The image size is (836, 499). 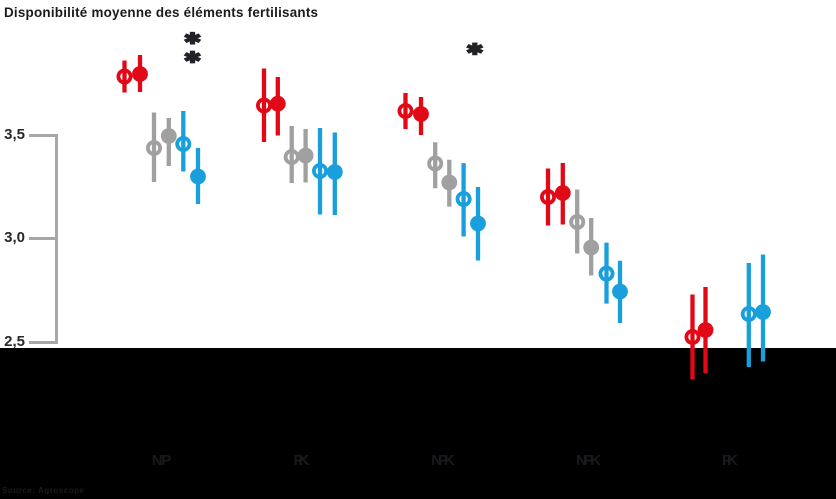 What do you see at coordinates (43, 490) in the screenshot?
I see `svg-text: Source: Agroscope` at bounding box center [43, 490].